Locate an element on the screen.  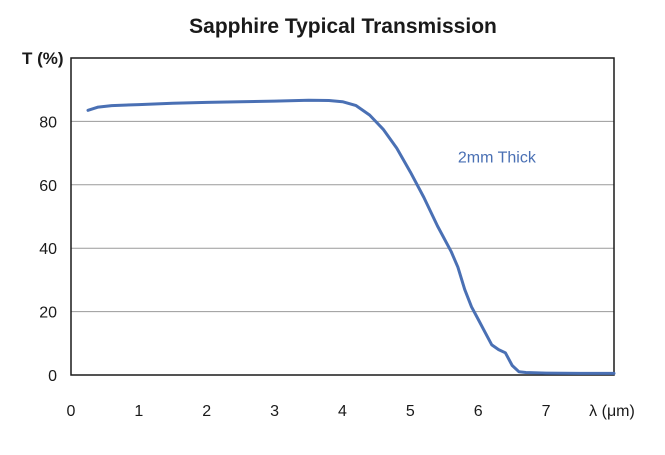
annotations: 2mm Thick is located at coordinates (497, 158).